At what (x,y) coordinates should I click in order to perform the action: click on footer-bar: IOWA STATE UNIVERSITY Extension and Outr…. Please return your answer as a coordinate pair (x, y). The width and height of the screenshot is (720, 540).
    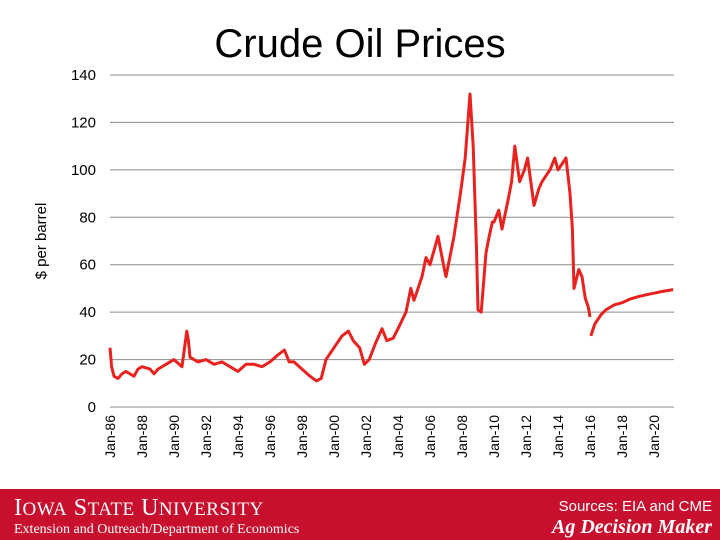
    Looking at the image, I should click on (360, 514).